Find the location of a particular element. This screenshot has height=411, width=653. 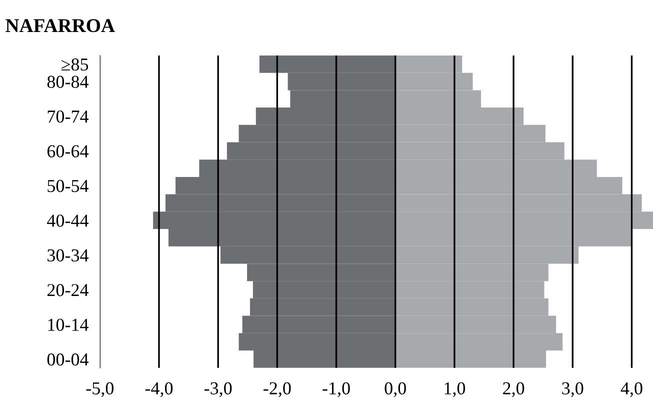

x-tick-label: -3,0 is located at coordinates (218, 390).